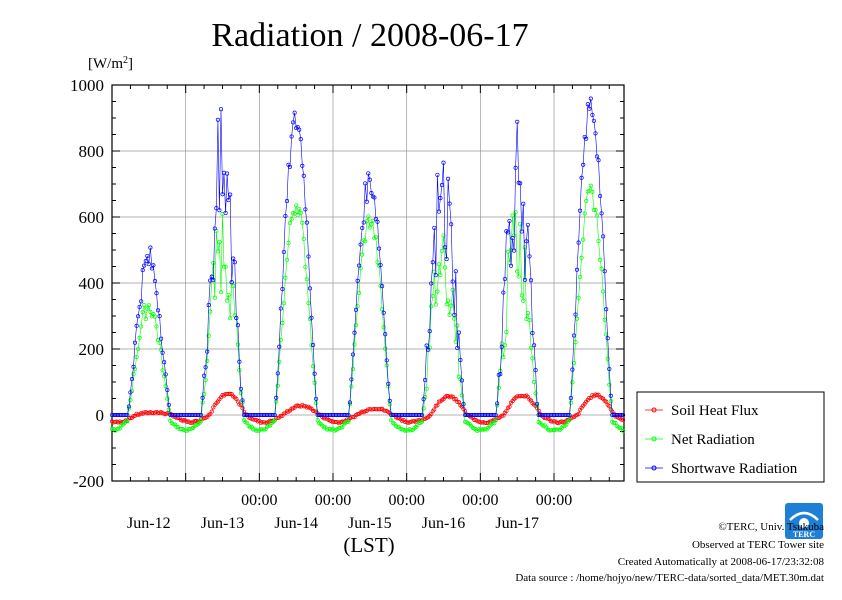 This screenshot has width=842, height=600. Describe the element at coordinates (730, 437) in the screenshot. I see `legend-box` at that location.